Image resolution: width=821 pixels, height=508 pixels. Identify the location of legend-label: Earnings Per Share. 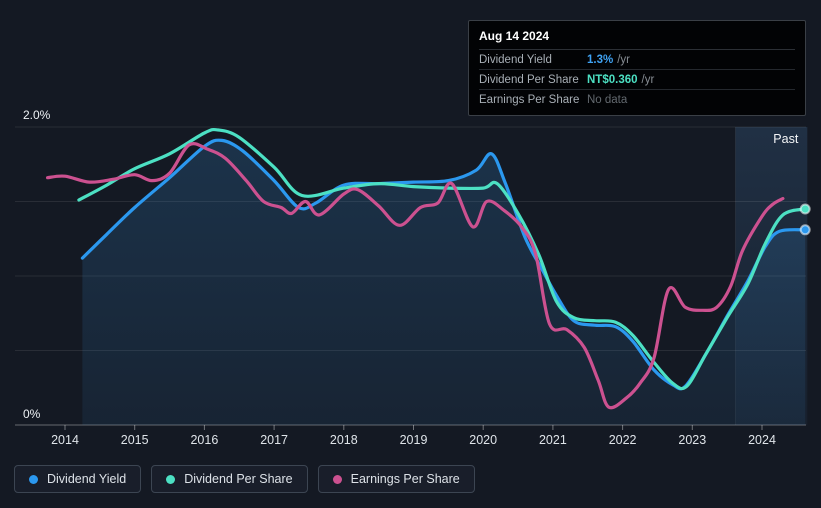
(405, 479).